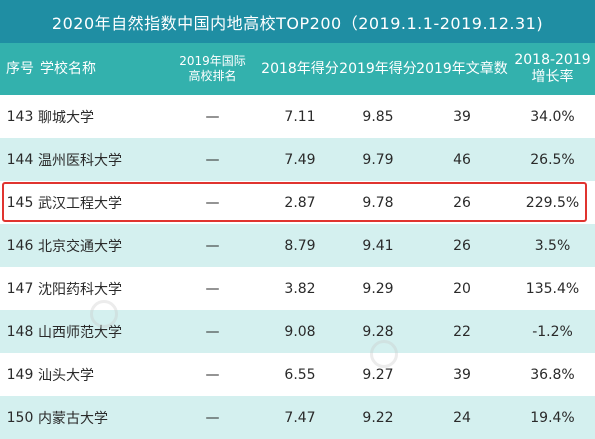 The image size is (595, 439). Describe the element at coordinates (378, 288) in the screenshot. I see `cell-s2019: 9.29` at that location.